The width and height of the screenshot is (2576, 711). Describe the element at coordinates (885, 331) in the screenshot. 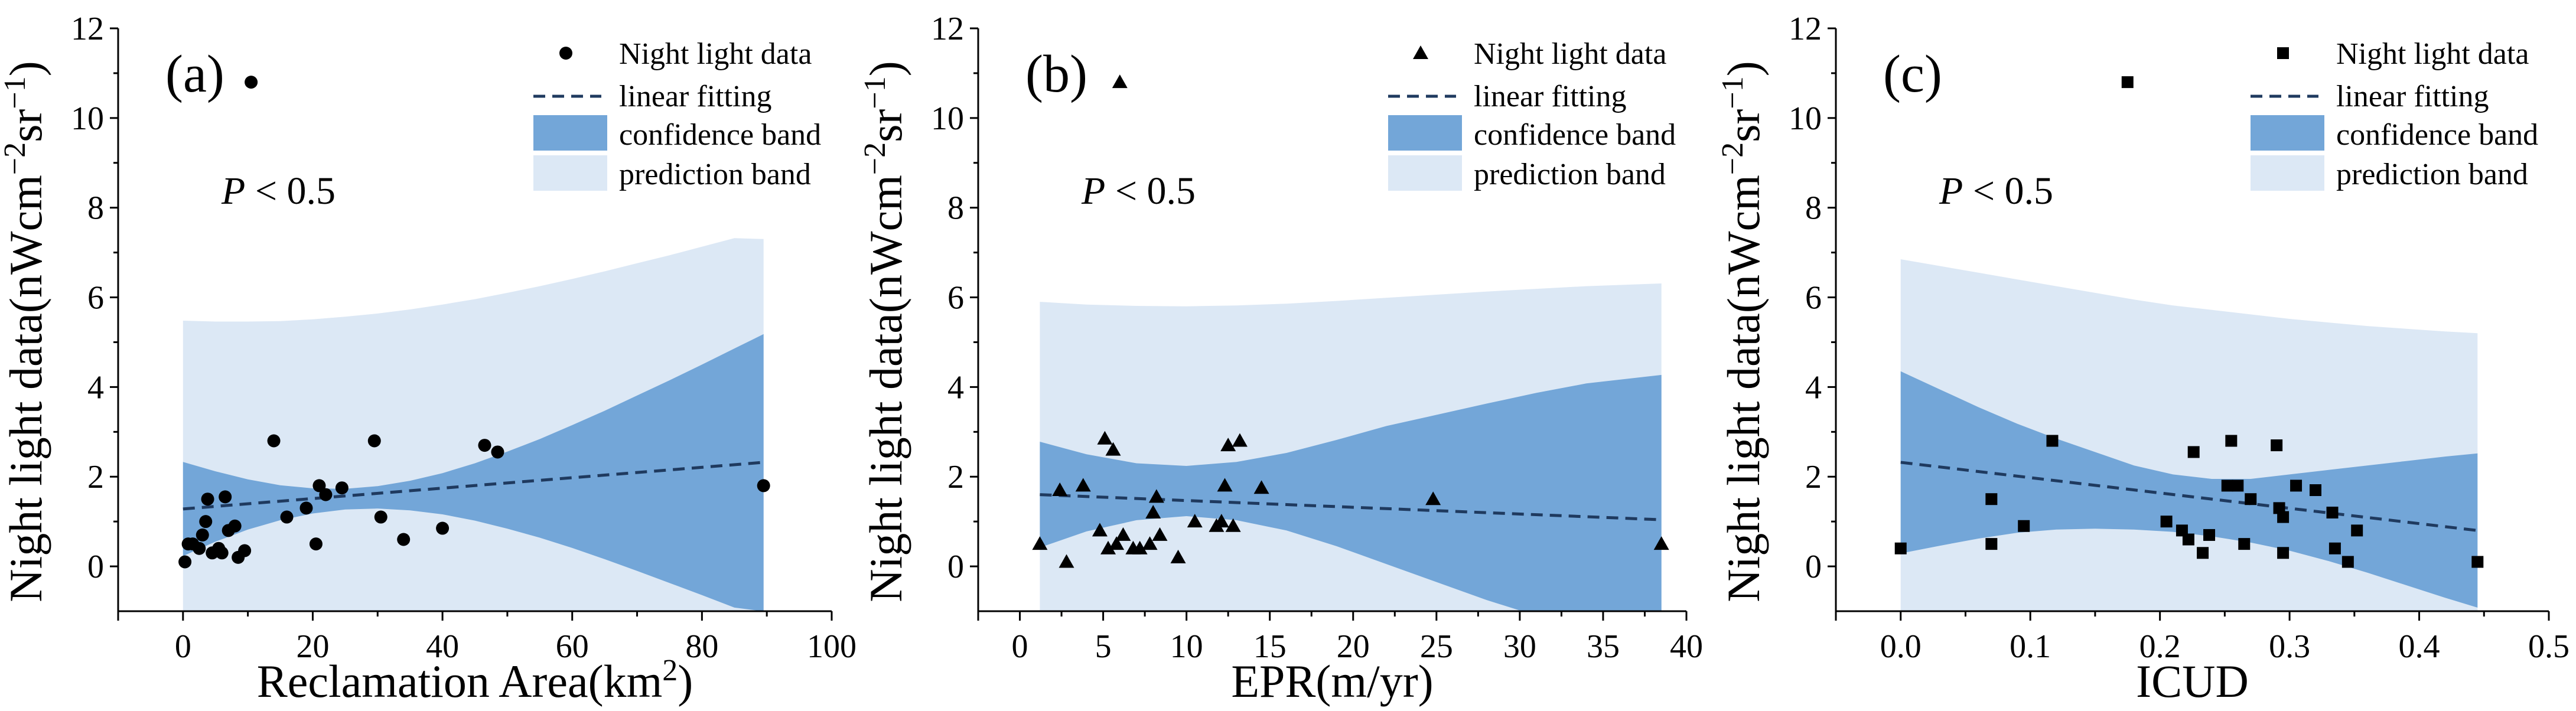

I see `y-axis-title: Night light data(nWcm−2sr−1)` at that location.